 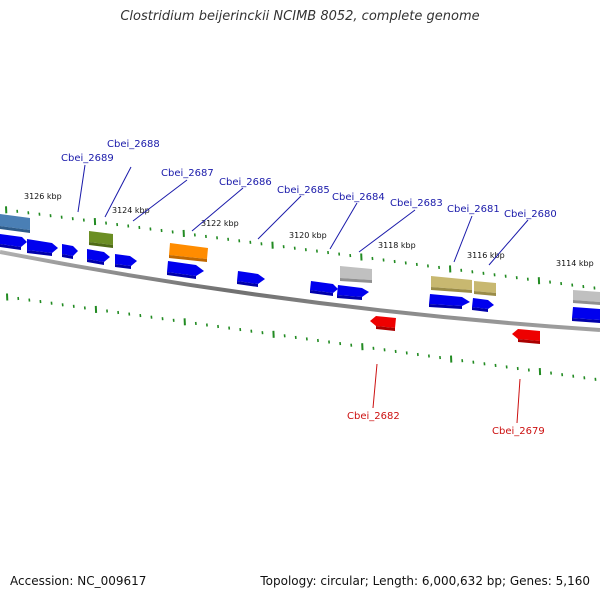 I want to click on gene-label: Cbei_2688, so click(x=133, y=144).